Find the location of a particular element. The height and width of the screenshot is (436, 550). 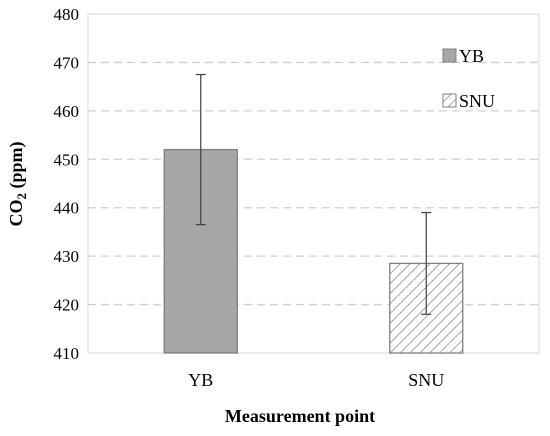

y-tick-label: 470 is located at coordinates (67, 62).